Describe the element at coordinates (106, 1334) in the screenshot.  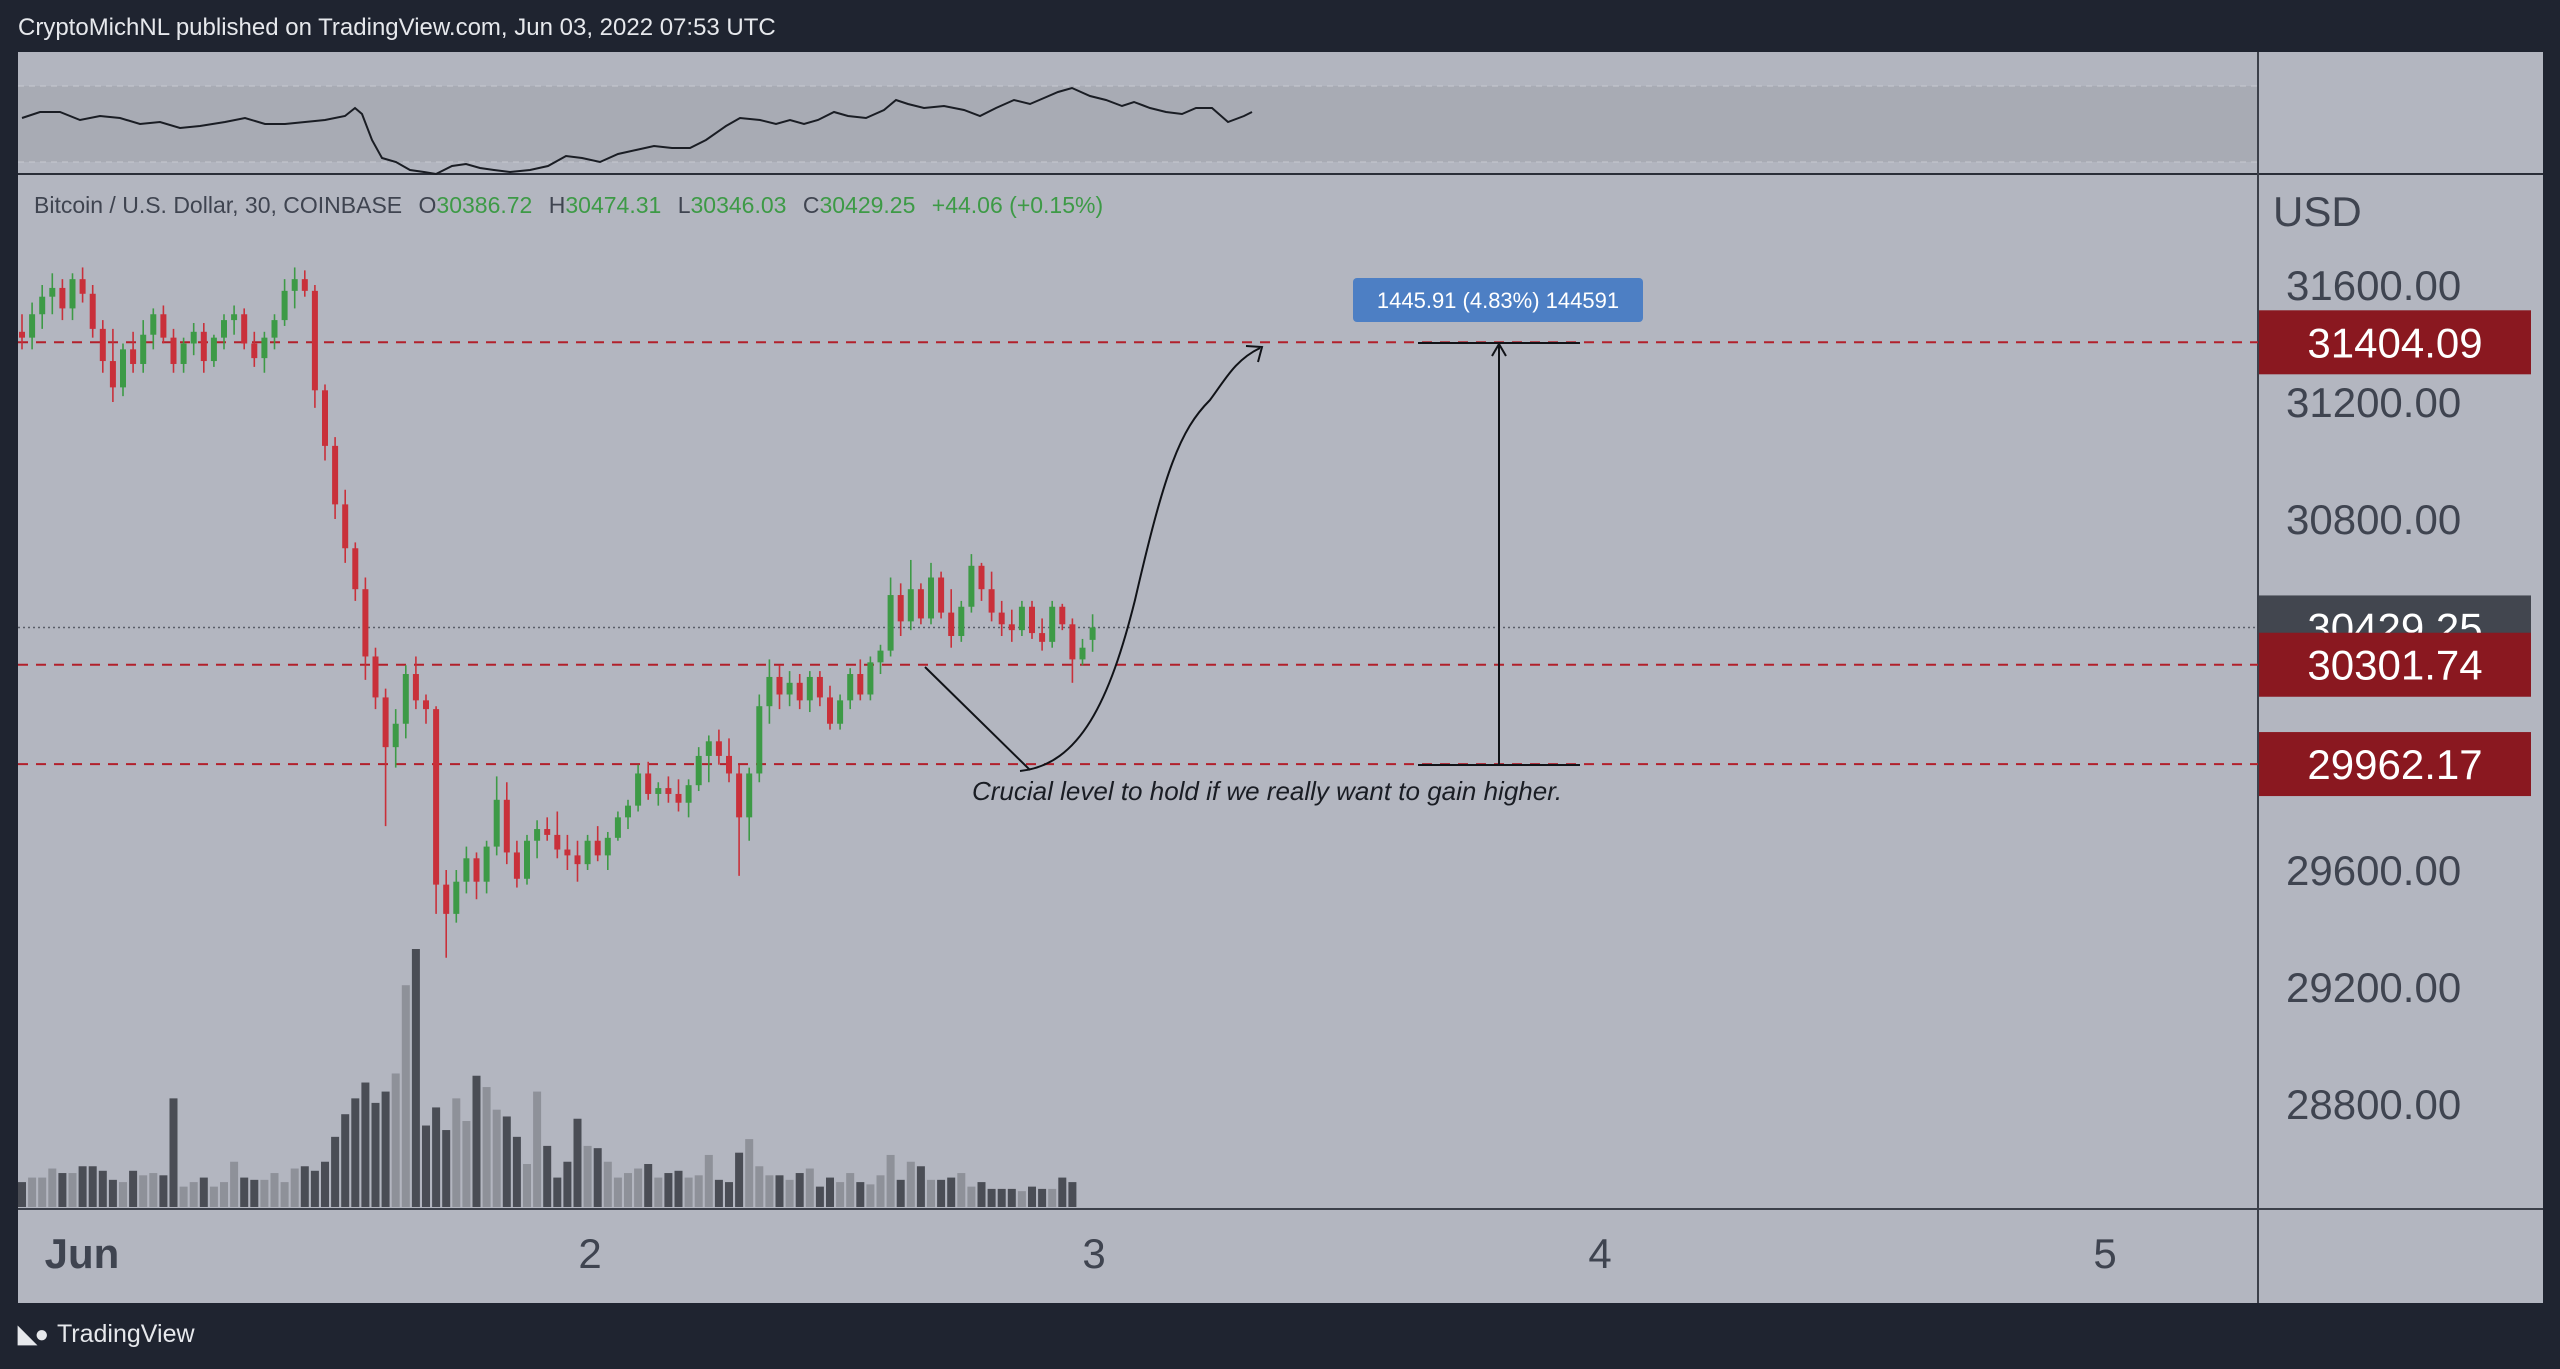
I see `footer-brand: ◣● TradingView` at that location.